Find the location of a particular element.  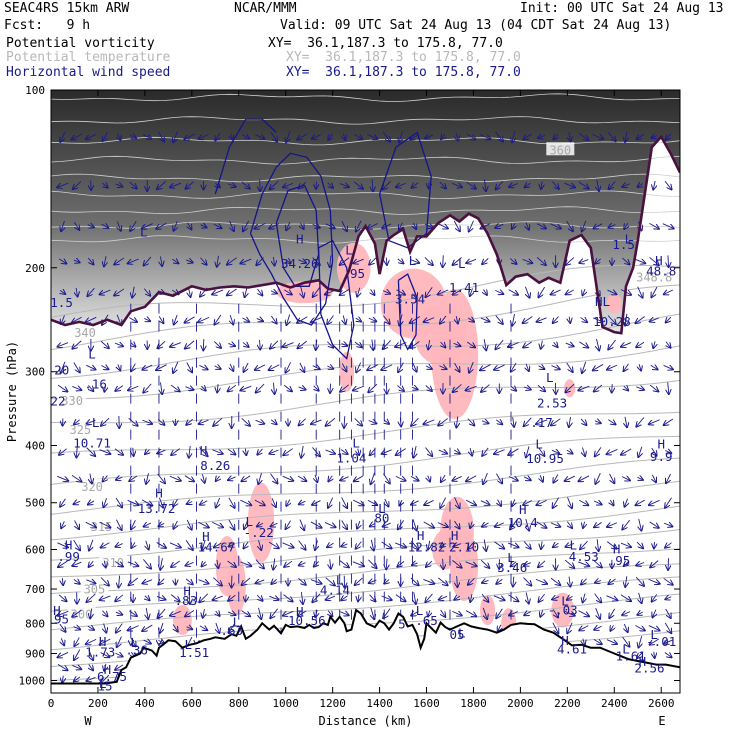

x-tick-label: 800 is located at coordinates (239, 703).